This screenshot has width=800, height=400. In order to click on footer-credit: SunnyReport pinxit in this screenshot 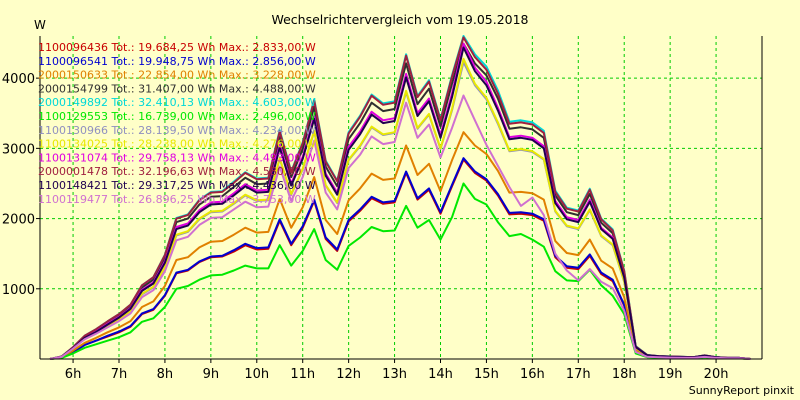, I will do `click(742, 390)`.